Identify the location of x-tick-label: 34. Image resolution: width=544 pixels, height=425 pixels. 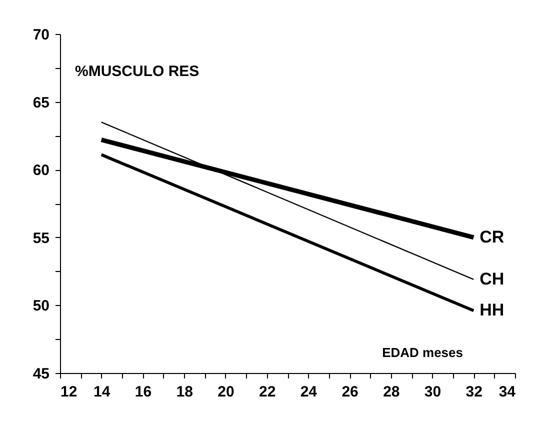
(507, 392).